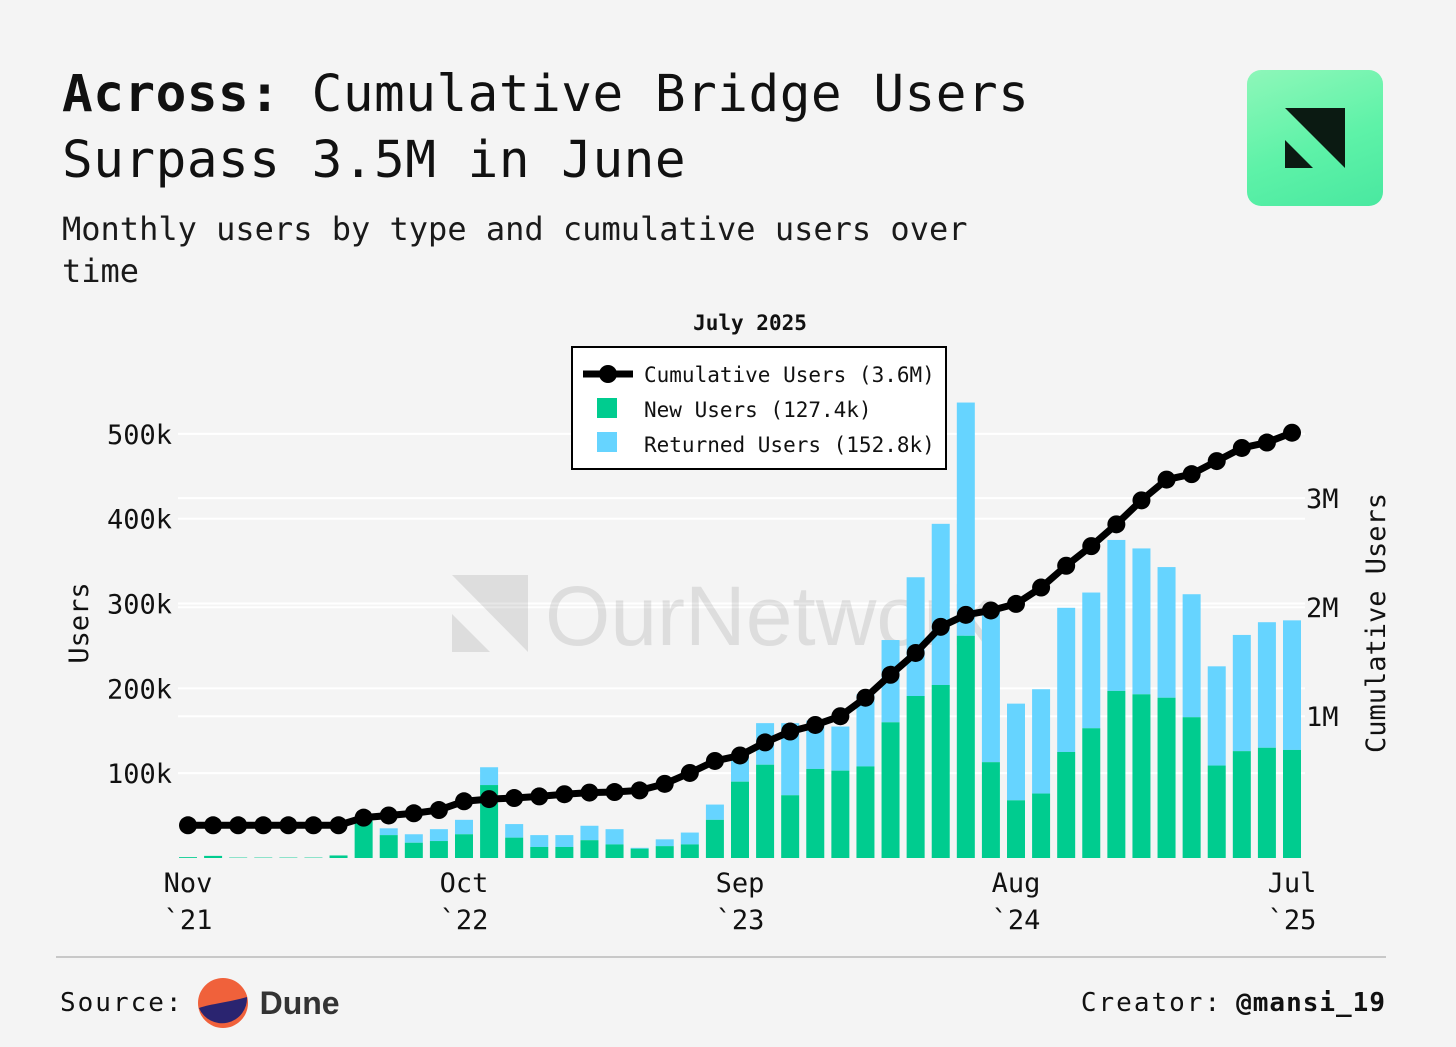 The width and height of the screenshot is (1456, 1047). What do you see at coordinates (1016, 920) in the screenshot?
I see `x-tick-year: `24` at bounding box center [1016, 920].